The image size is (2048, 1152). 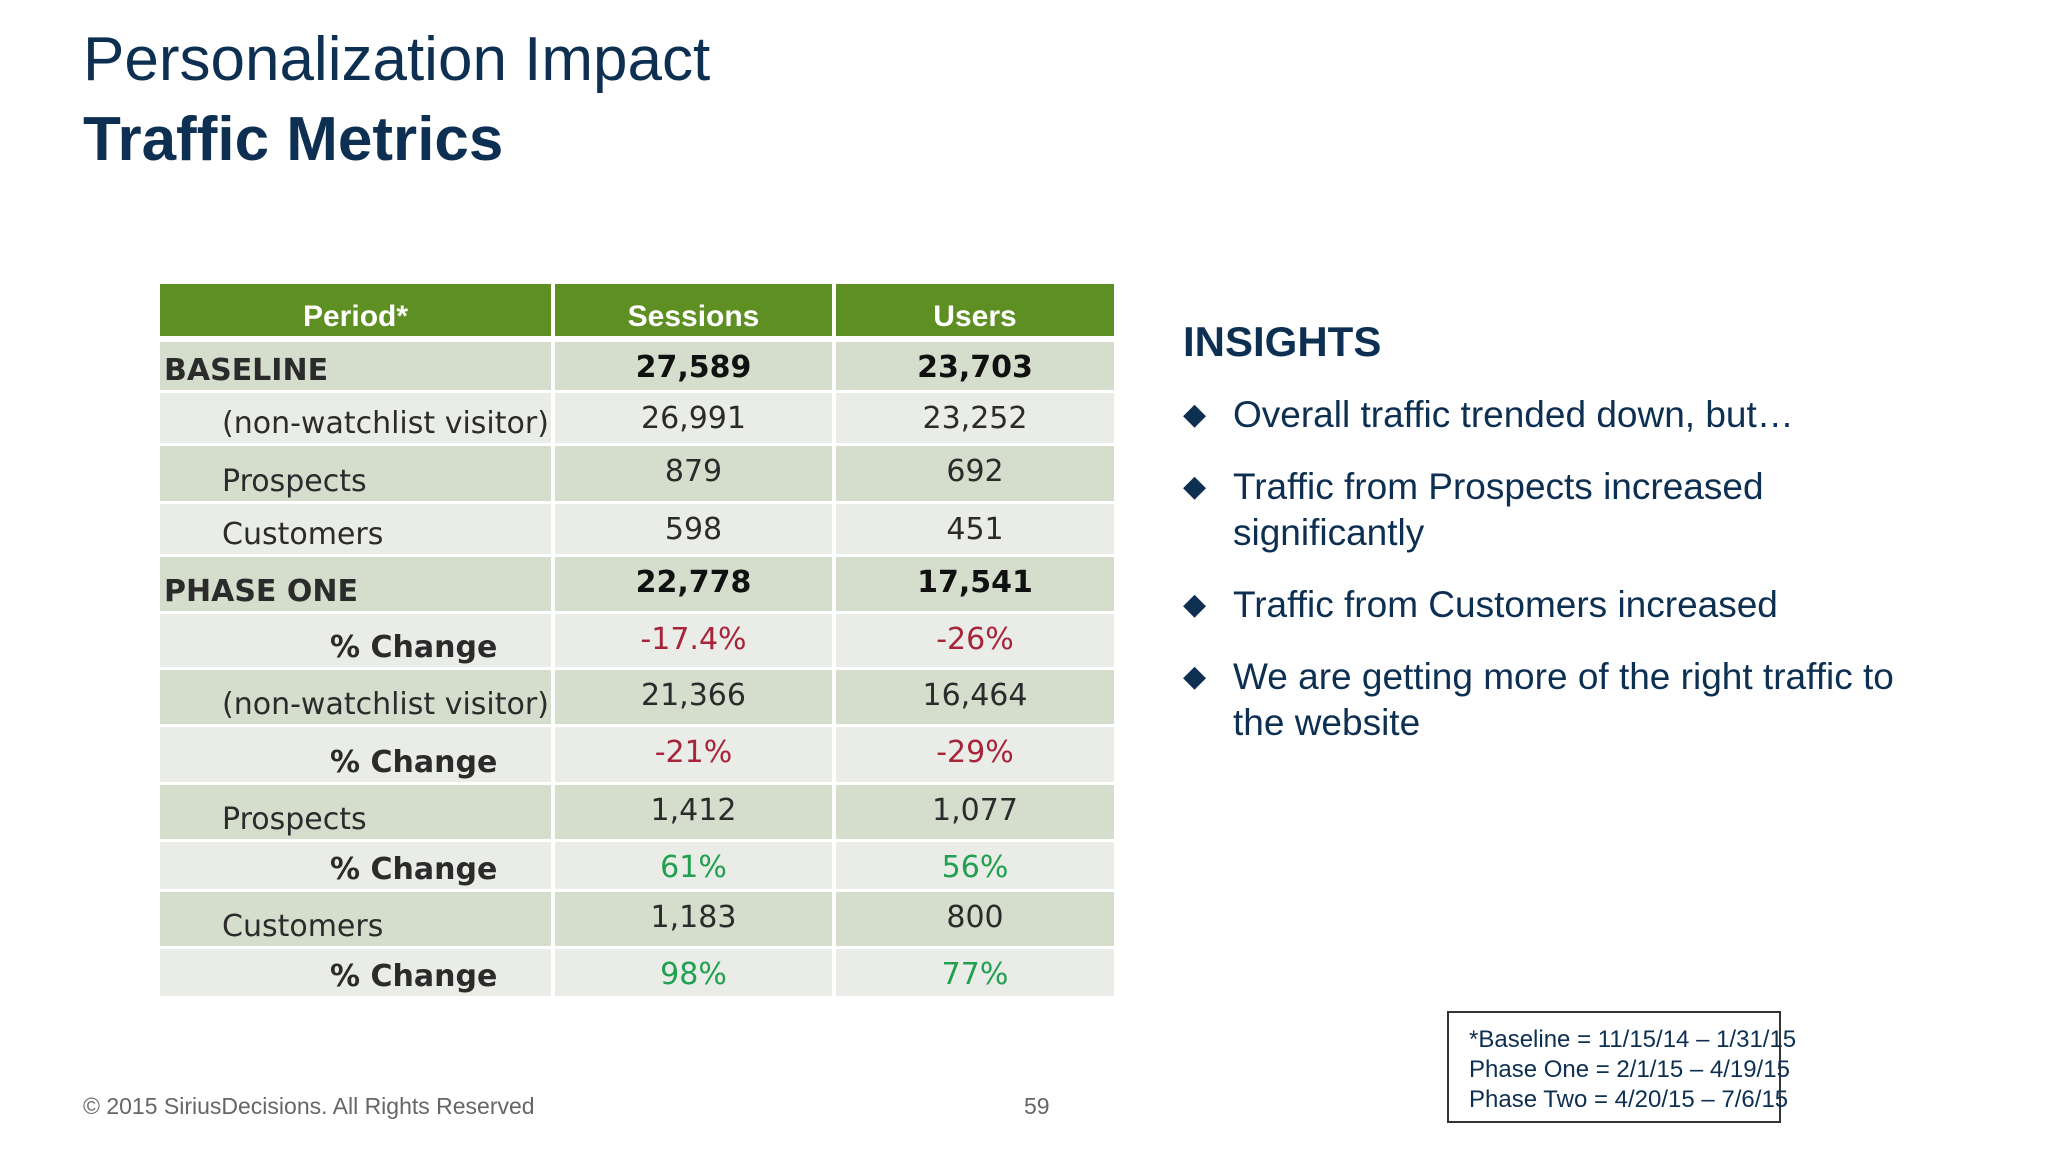 I want to click on sessions-value: 27,589, so click(x=694, y=366).